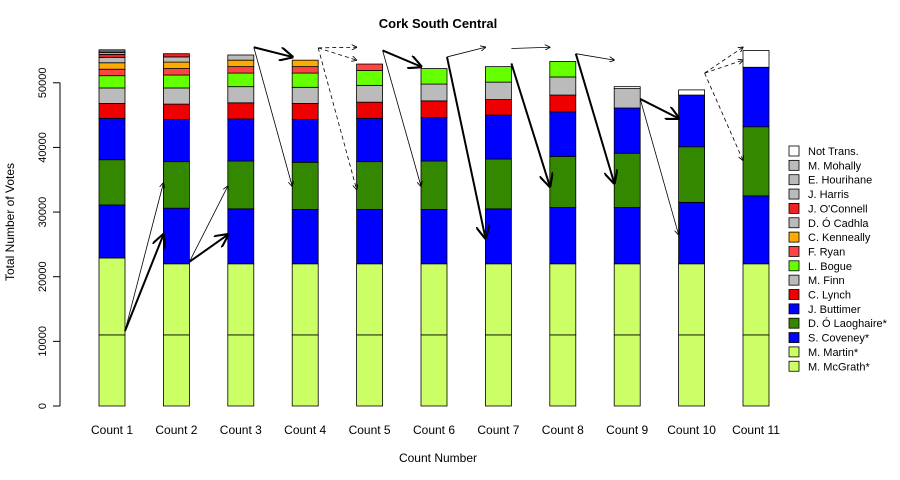  Describe the element at coordinates (794, 165) in the screenshot. I see `legend-swatch-m-mohally` at that location.